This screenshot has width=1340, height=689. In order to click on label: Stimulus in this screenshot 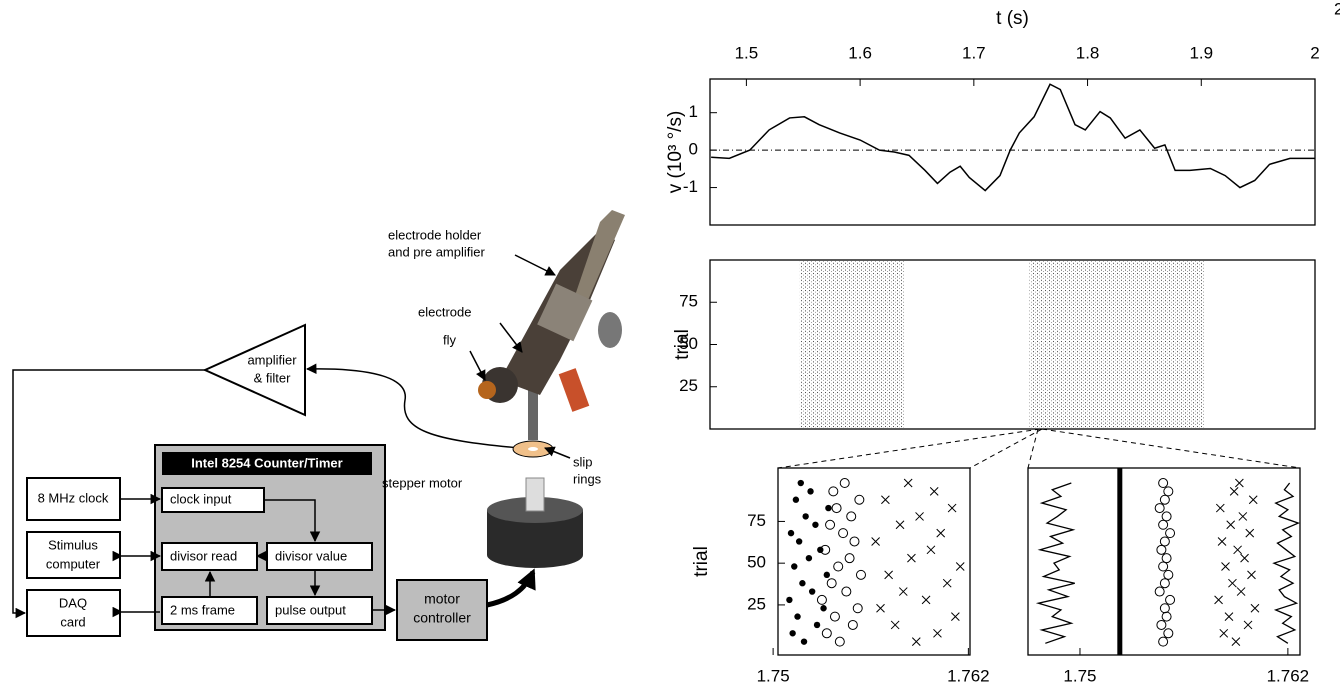, I will do `click(73, 544)`.